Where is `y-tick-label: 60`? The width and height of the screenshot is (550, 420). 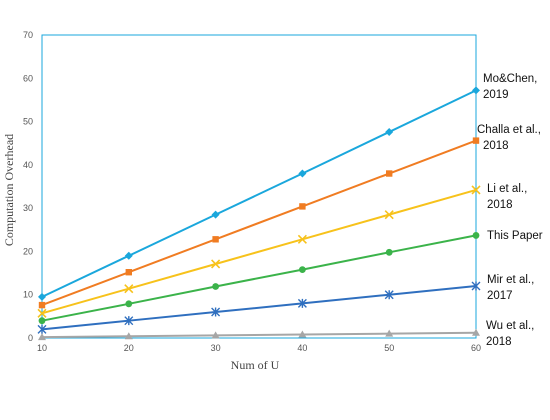 y-tick-label: 60 is located at coordinates (28, 78).